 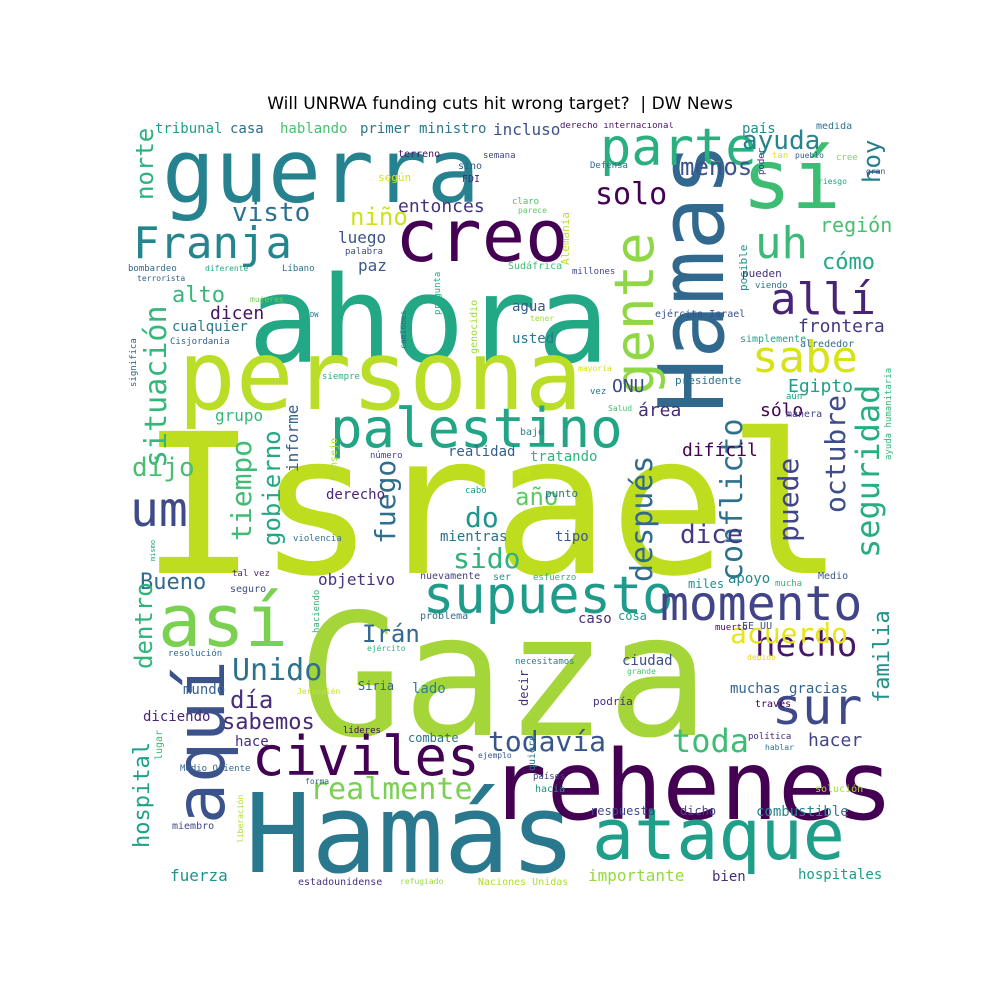 What do you see at coordinates (505, 677) in the screenshot?
I see `cloud-word-gaza: Gaza` at bounding box center [505, 677].